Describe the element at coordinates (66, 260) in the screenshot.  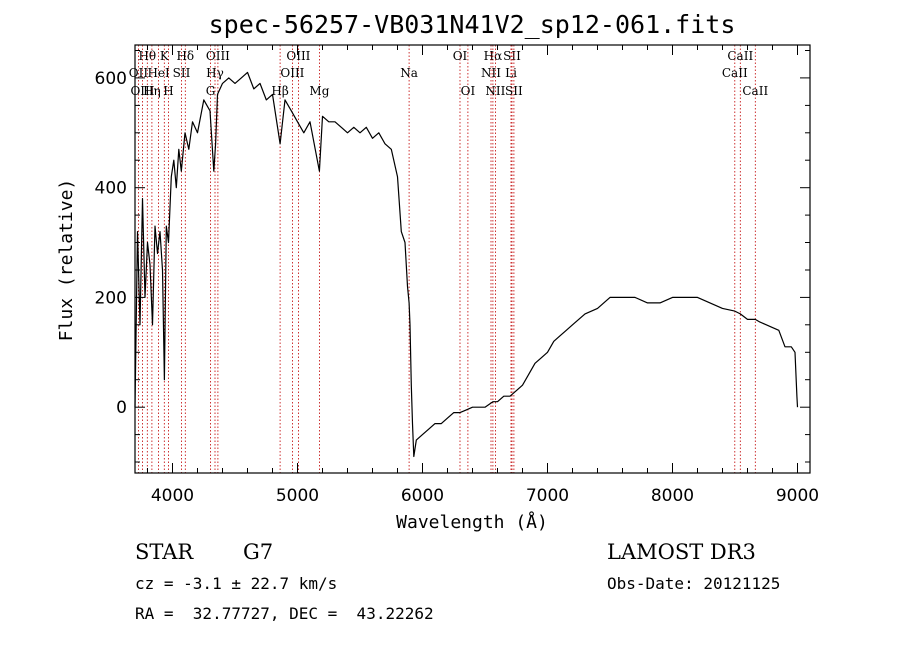
I see `y-axis-label: Flux (relative)` at that location.